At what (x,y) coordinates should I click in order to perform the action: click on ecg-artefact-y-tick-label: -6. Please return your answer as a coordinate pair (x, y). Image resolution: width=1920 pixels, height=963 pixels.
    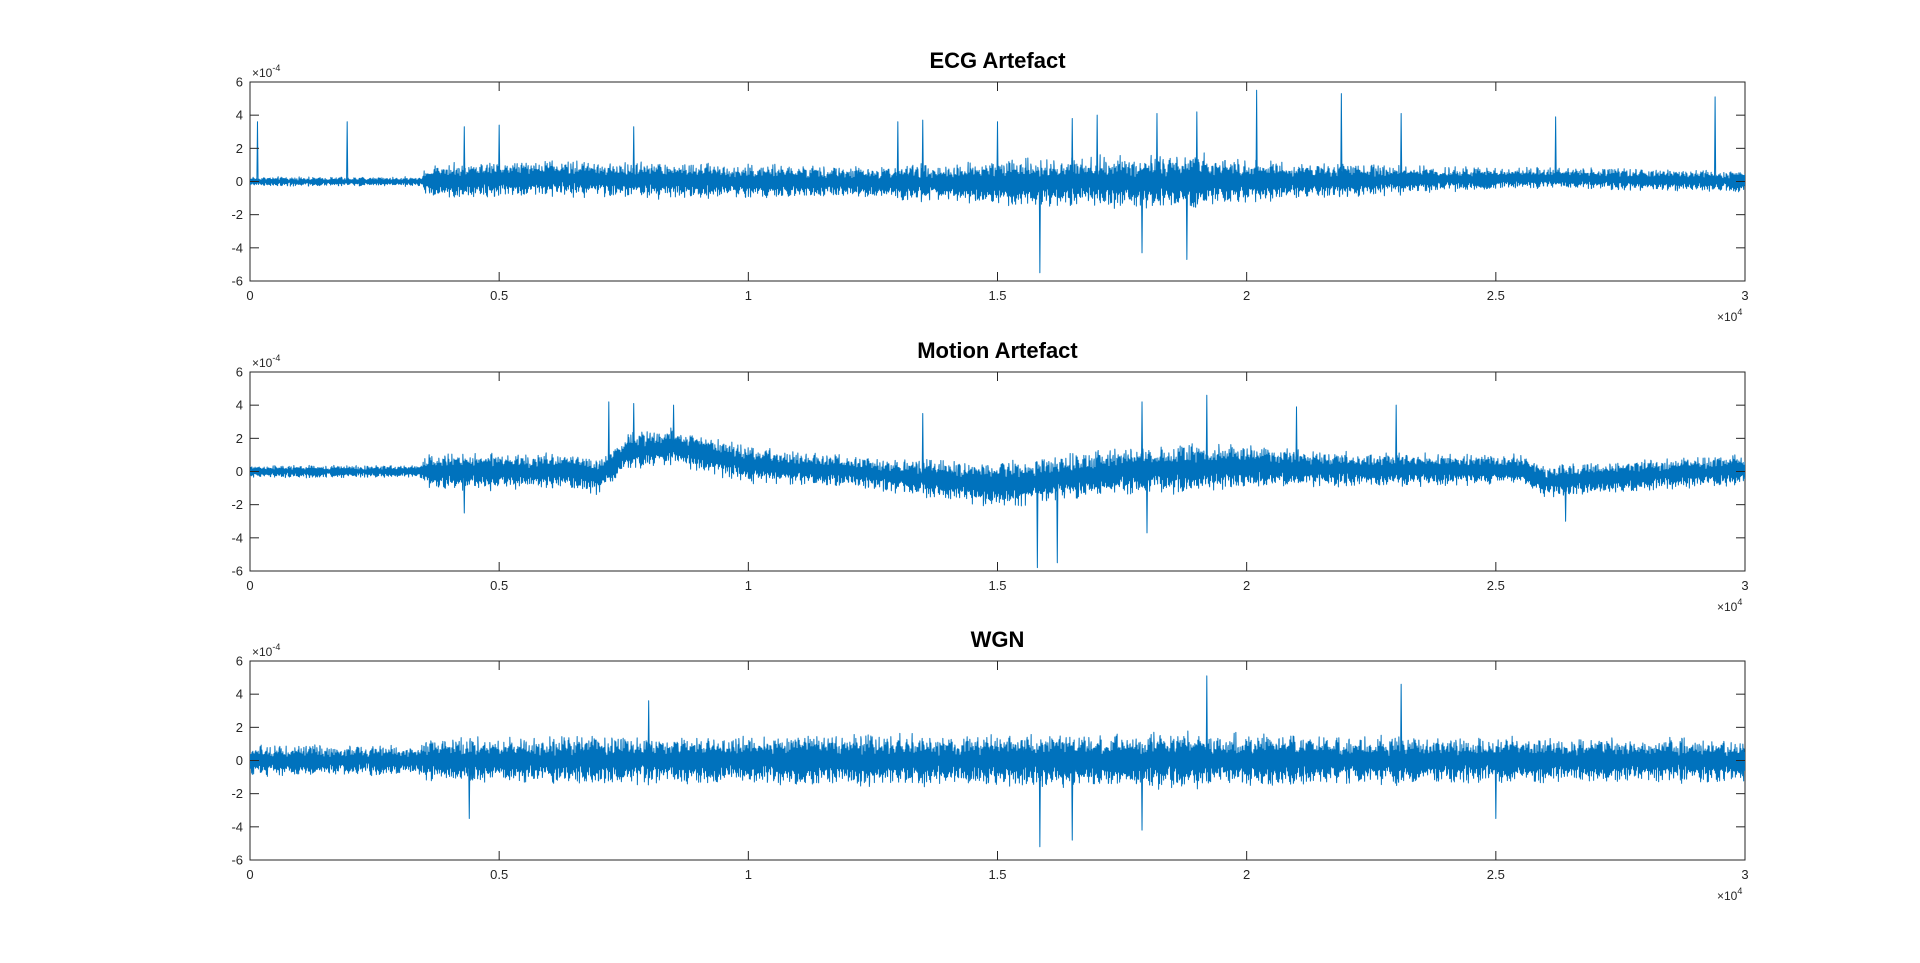
    Looking at the image, I should click on (237, 281).